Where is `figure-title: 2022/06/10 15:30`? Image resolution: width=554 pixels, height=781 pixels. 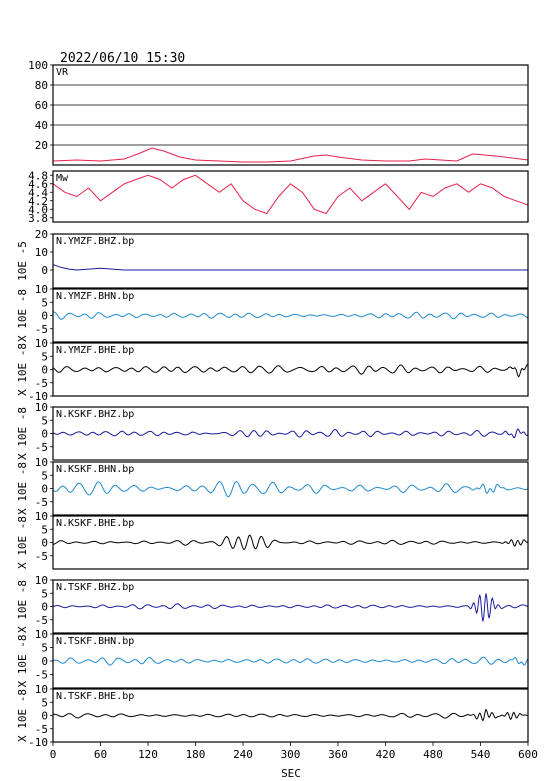 figure-title: 2022/06/10 15:30 is located at coordinates (122, 58).